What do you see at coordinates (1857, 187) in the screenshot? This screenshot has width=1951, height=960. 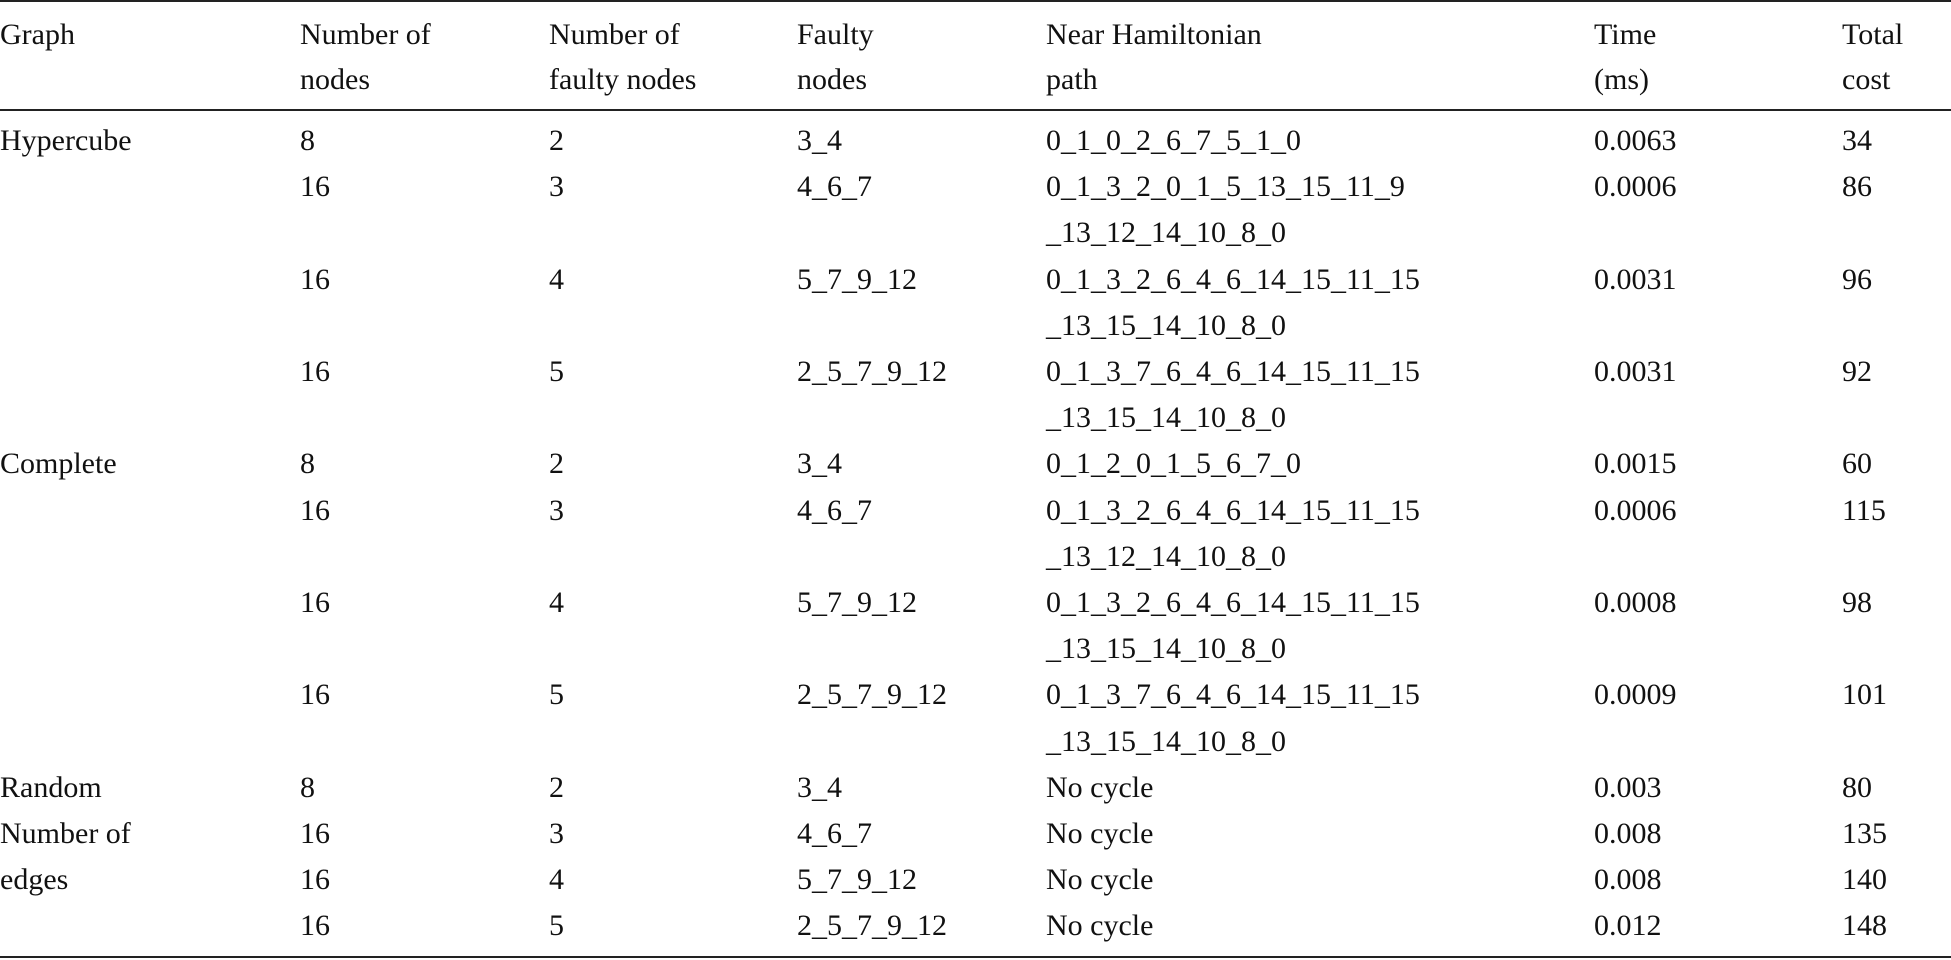 I see `table-cell: 86` at bounding box center [1857, 187].